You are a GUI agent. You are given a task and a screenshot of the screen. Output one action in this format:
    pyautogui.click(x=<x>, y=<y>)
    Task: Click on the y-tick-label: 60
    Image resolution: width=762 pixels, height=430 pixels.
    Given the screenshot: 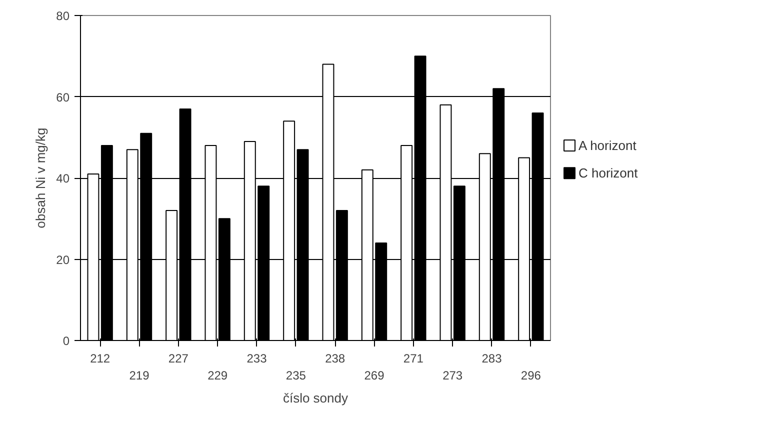 What is the action you would take?
    pyautogui.click(x=63, y=97)
    